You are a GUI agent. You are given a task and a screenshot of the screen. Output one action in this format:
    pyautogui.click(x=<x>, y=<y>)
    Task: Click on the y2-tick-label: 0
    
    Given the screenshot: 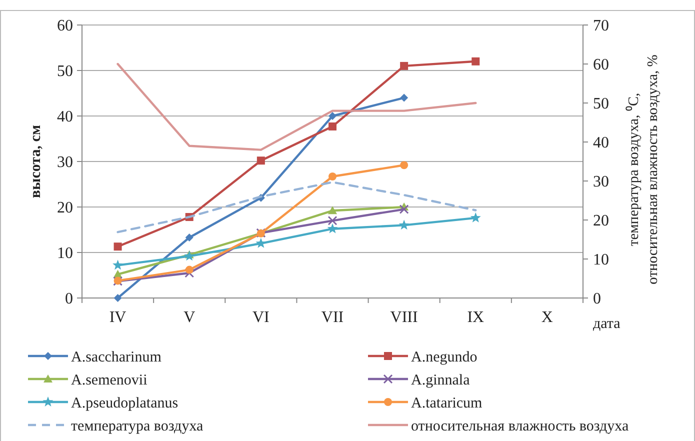 What is the action you would take?
    pyautogui.click(x=597, y=299)
    